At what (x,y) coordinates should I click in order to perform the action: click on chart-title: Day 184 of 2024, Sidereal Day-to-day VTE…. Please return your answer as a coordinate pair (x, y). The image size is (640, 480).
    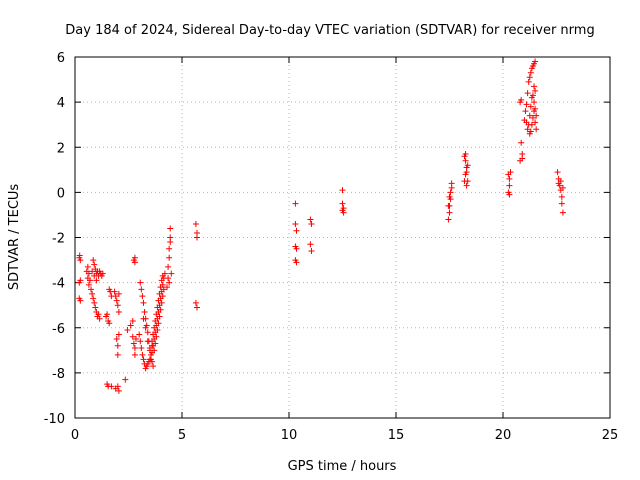
    Looking at the image, I should click on (329, 30).